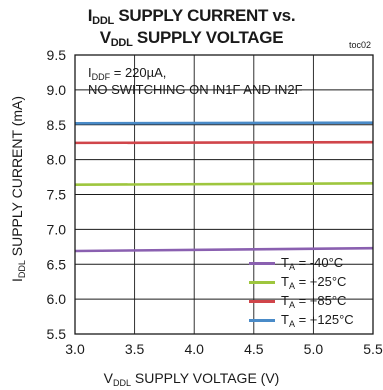 This screenshot has height=390, width=383. Describe the element at coordinates (57, 334) in the screenshot. I see `y-tick-label: 5.5` at that location.